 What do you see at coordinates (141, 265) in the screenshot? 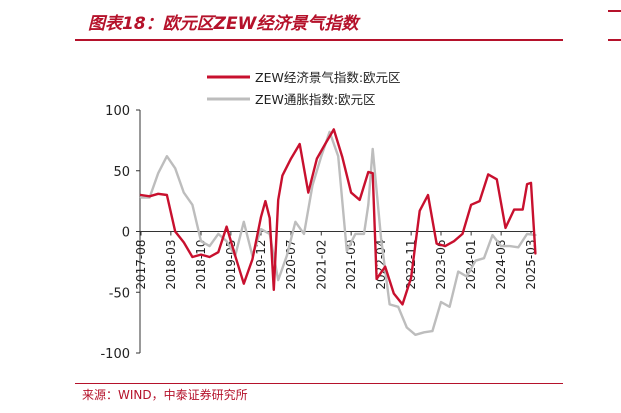
I see `x-tick-label: 2017-08` at bounding box center [141, 265].